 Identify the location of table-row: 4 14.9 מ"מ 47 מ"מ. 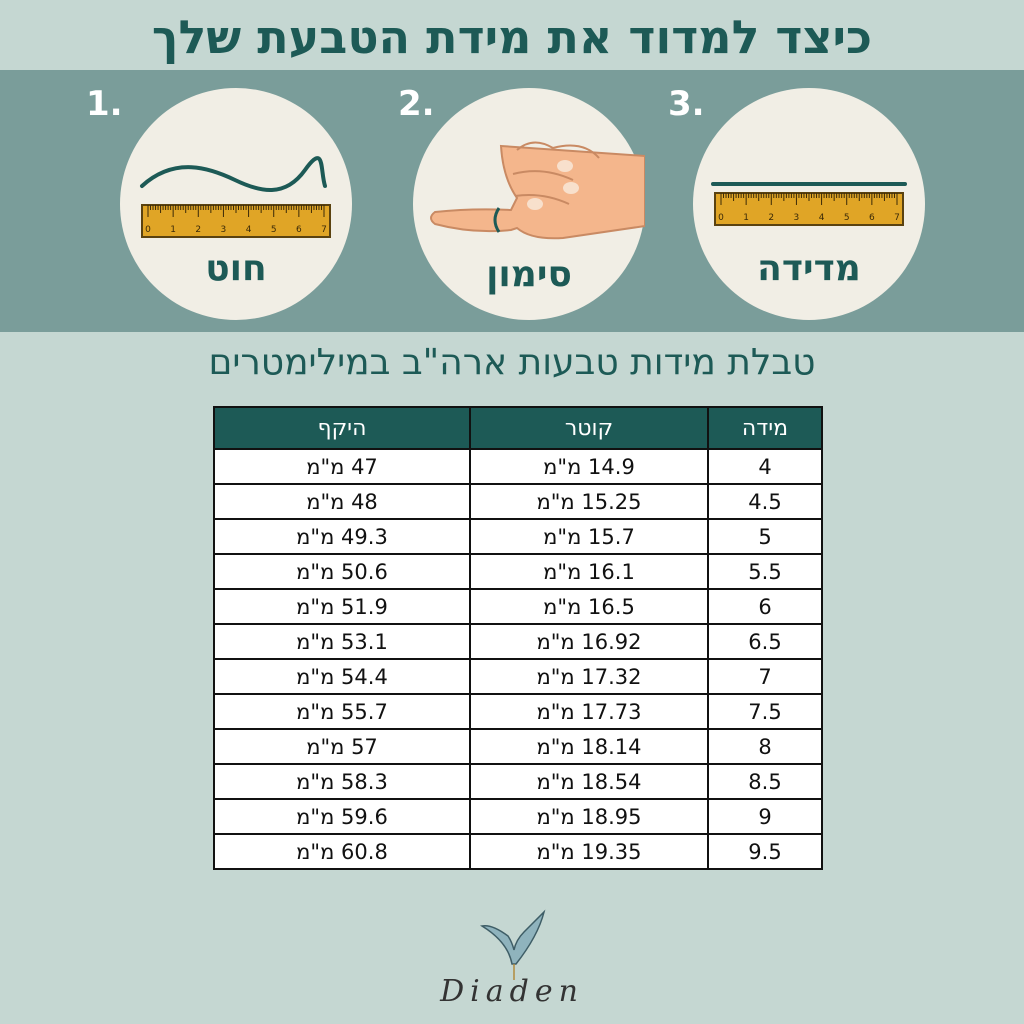
(518, 466).